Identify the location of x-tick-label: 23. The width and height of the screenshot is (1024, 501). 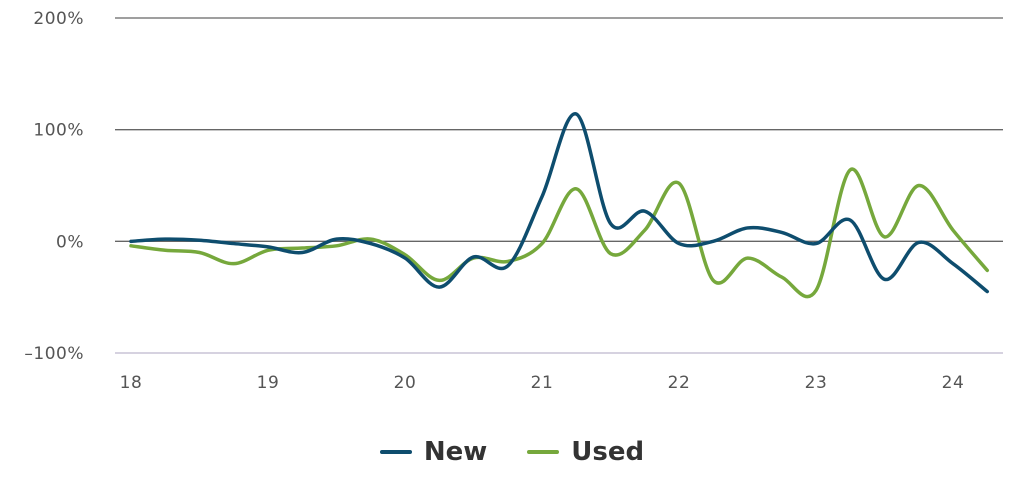
(816, 383).